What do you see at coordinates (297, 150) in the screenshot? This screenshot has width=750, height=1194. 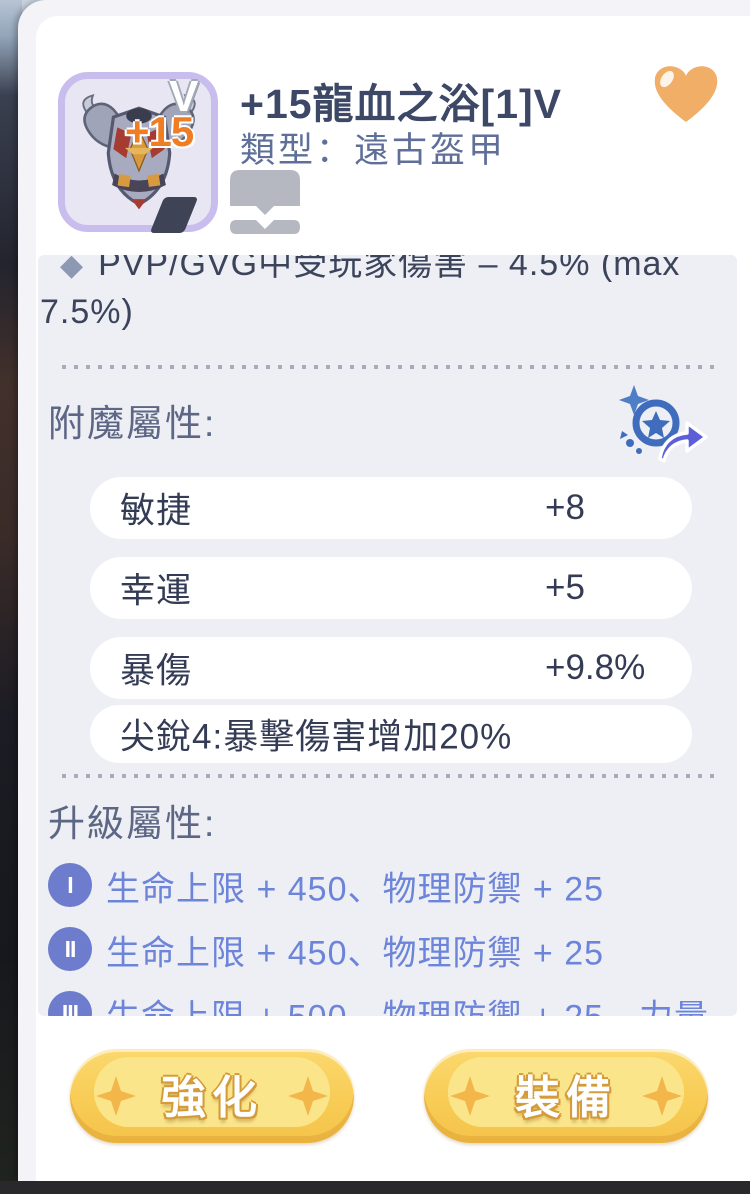 I see `item-type-label: 類型：` at bounding box center [297, 150].